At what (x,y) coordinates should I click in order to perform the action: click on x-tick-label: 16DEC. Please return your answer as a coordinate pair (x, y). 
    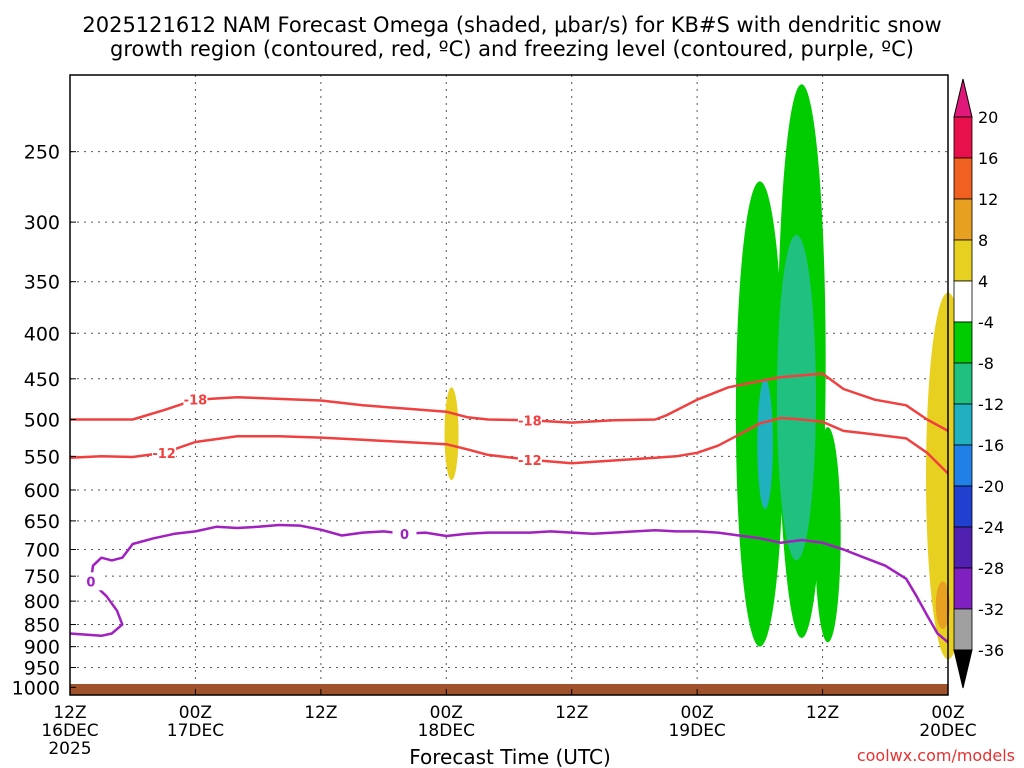
    Looking at the image, I should click on (69, 731).